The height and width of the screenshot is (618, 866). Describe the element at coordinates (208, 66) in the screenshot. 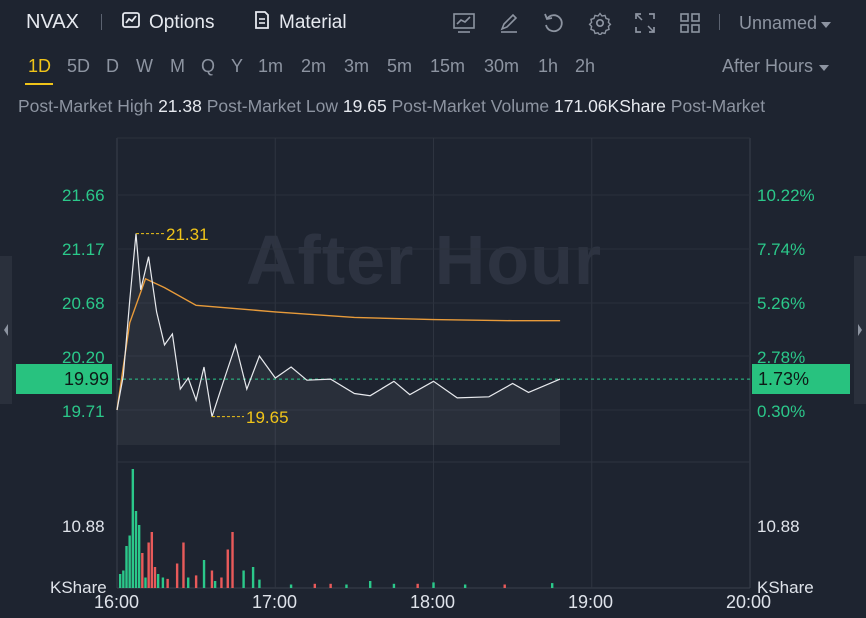

I see `tab-q: Q` at that location.